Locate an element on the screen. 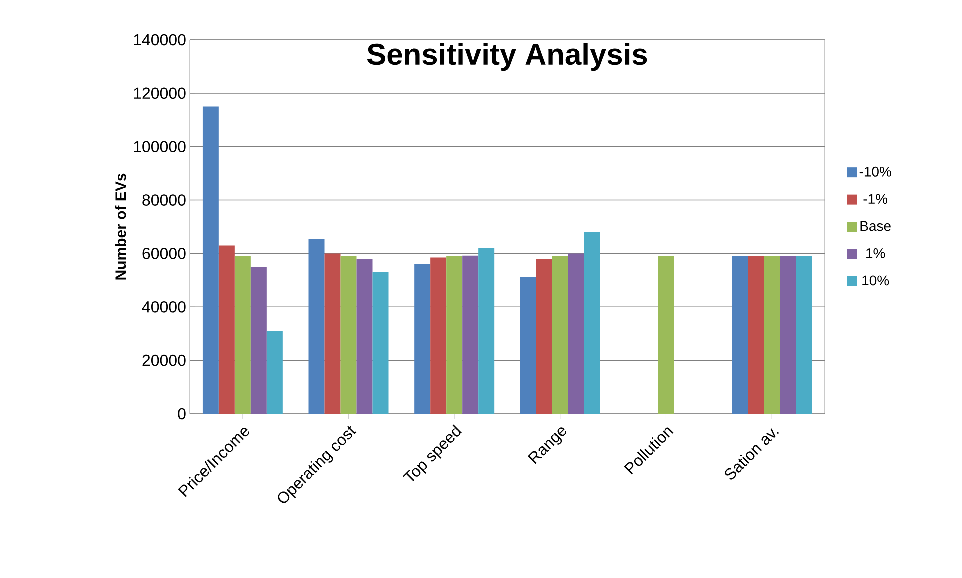 This screenshot has width=962, height=578. y-tick-label: 0 is located at coordinates (182, 414).